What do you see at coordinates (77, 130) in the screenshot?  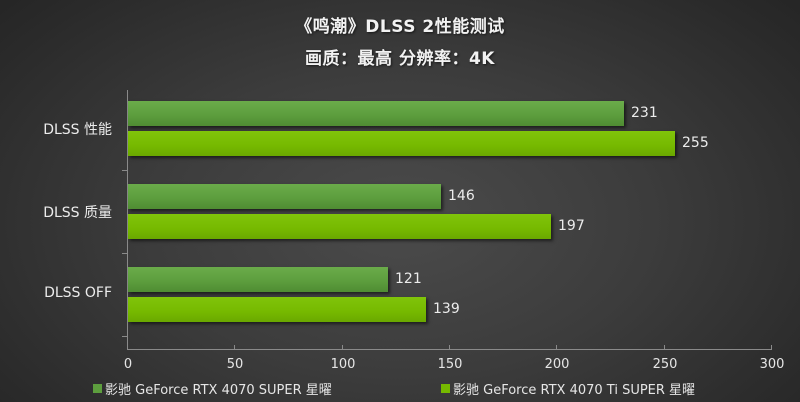 I see `category-label: DLSS 性能` at bounding box center [77, 130].